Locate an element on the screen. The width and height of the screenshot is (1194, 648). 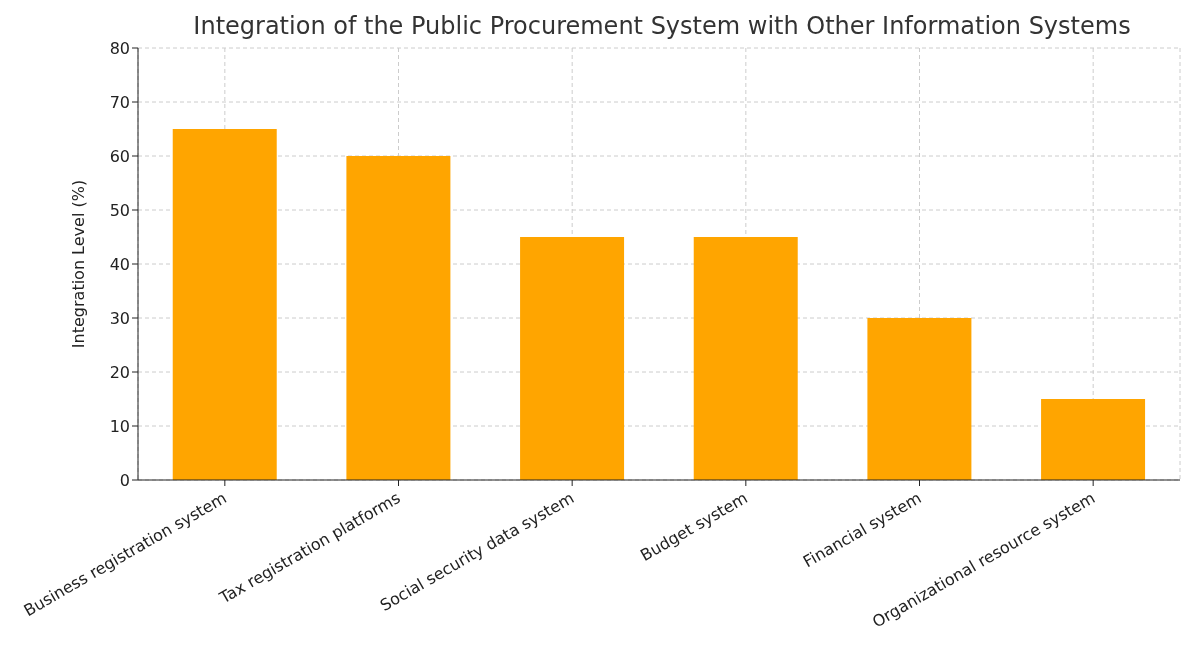
y-tick-label: 40 is located at coordinates (119, 264).